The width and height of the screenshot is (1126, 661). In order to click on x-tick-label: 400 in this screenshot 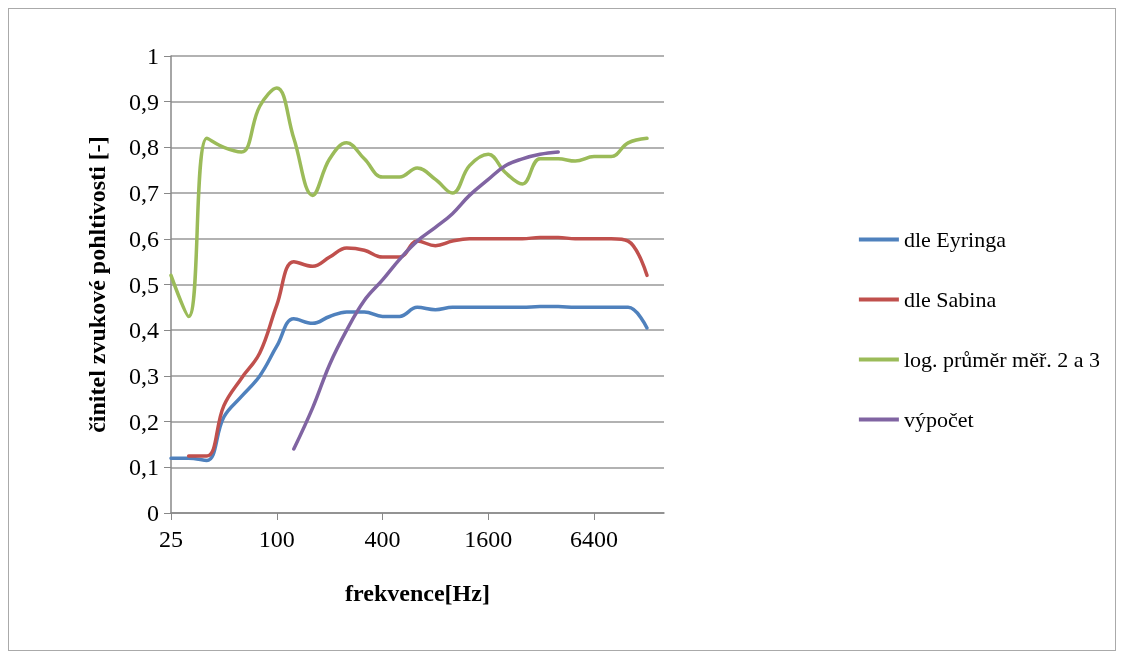, I will do `click(382, 539)`.